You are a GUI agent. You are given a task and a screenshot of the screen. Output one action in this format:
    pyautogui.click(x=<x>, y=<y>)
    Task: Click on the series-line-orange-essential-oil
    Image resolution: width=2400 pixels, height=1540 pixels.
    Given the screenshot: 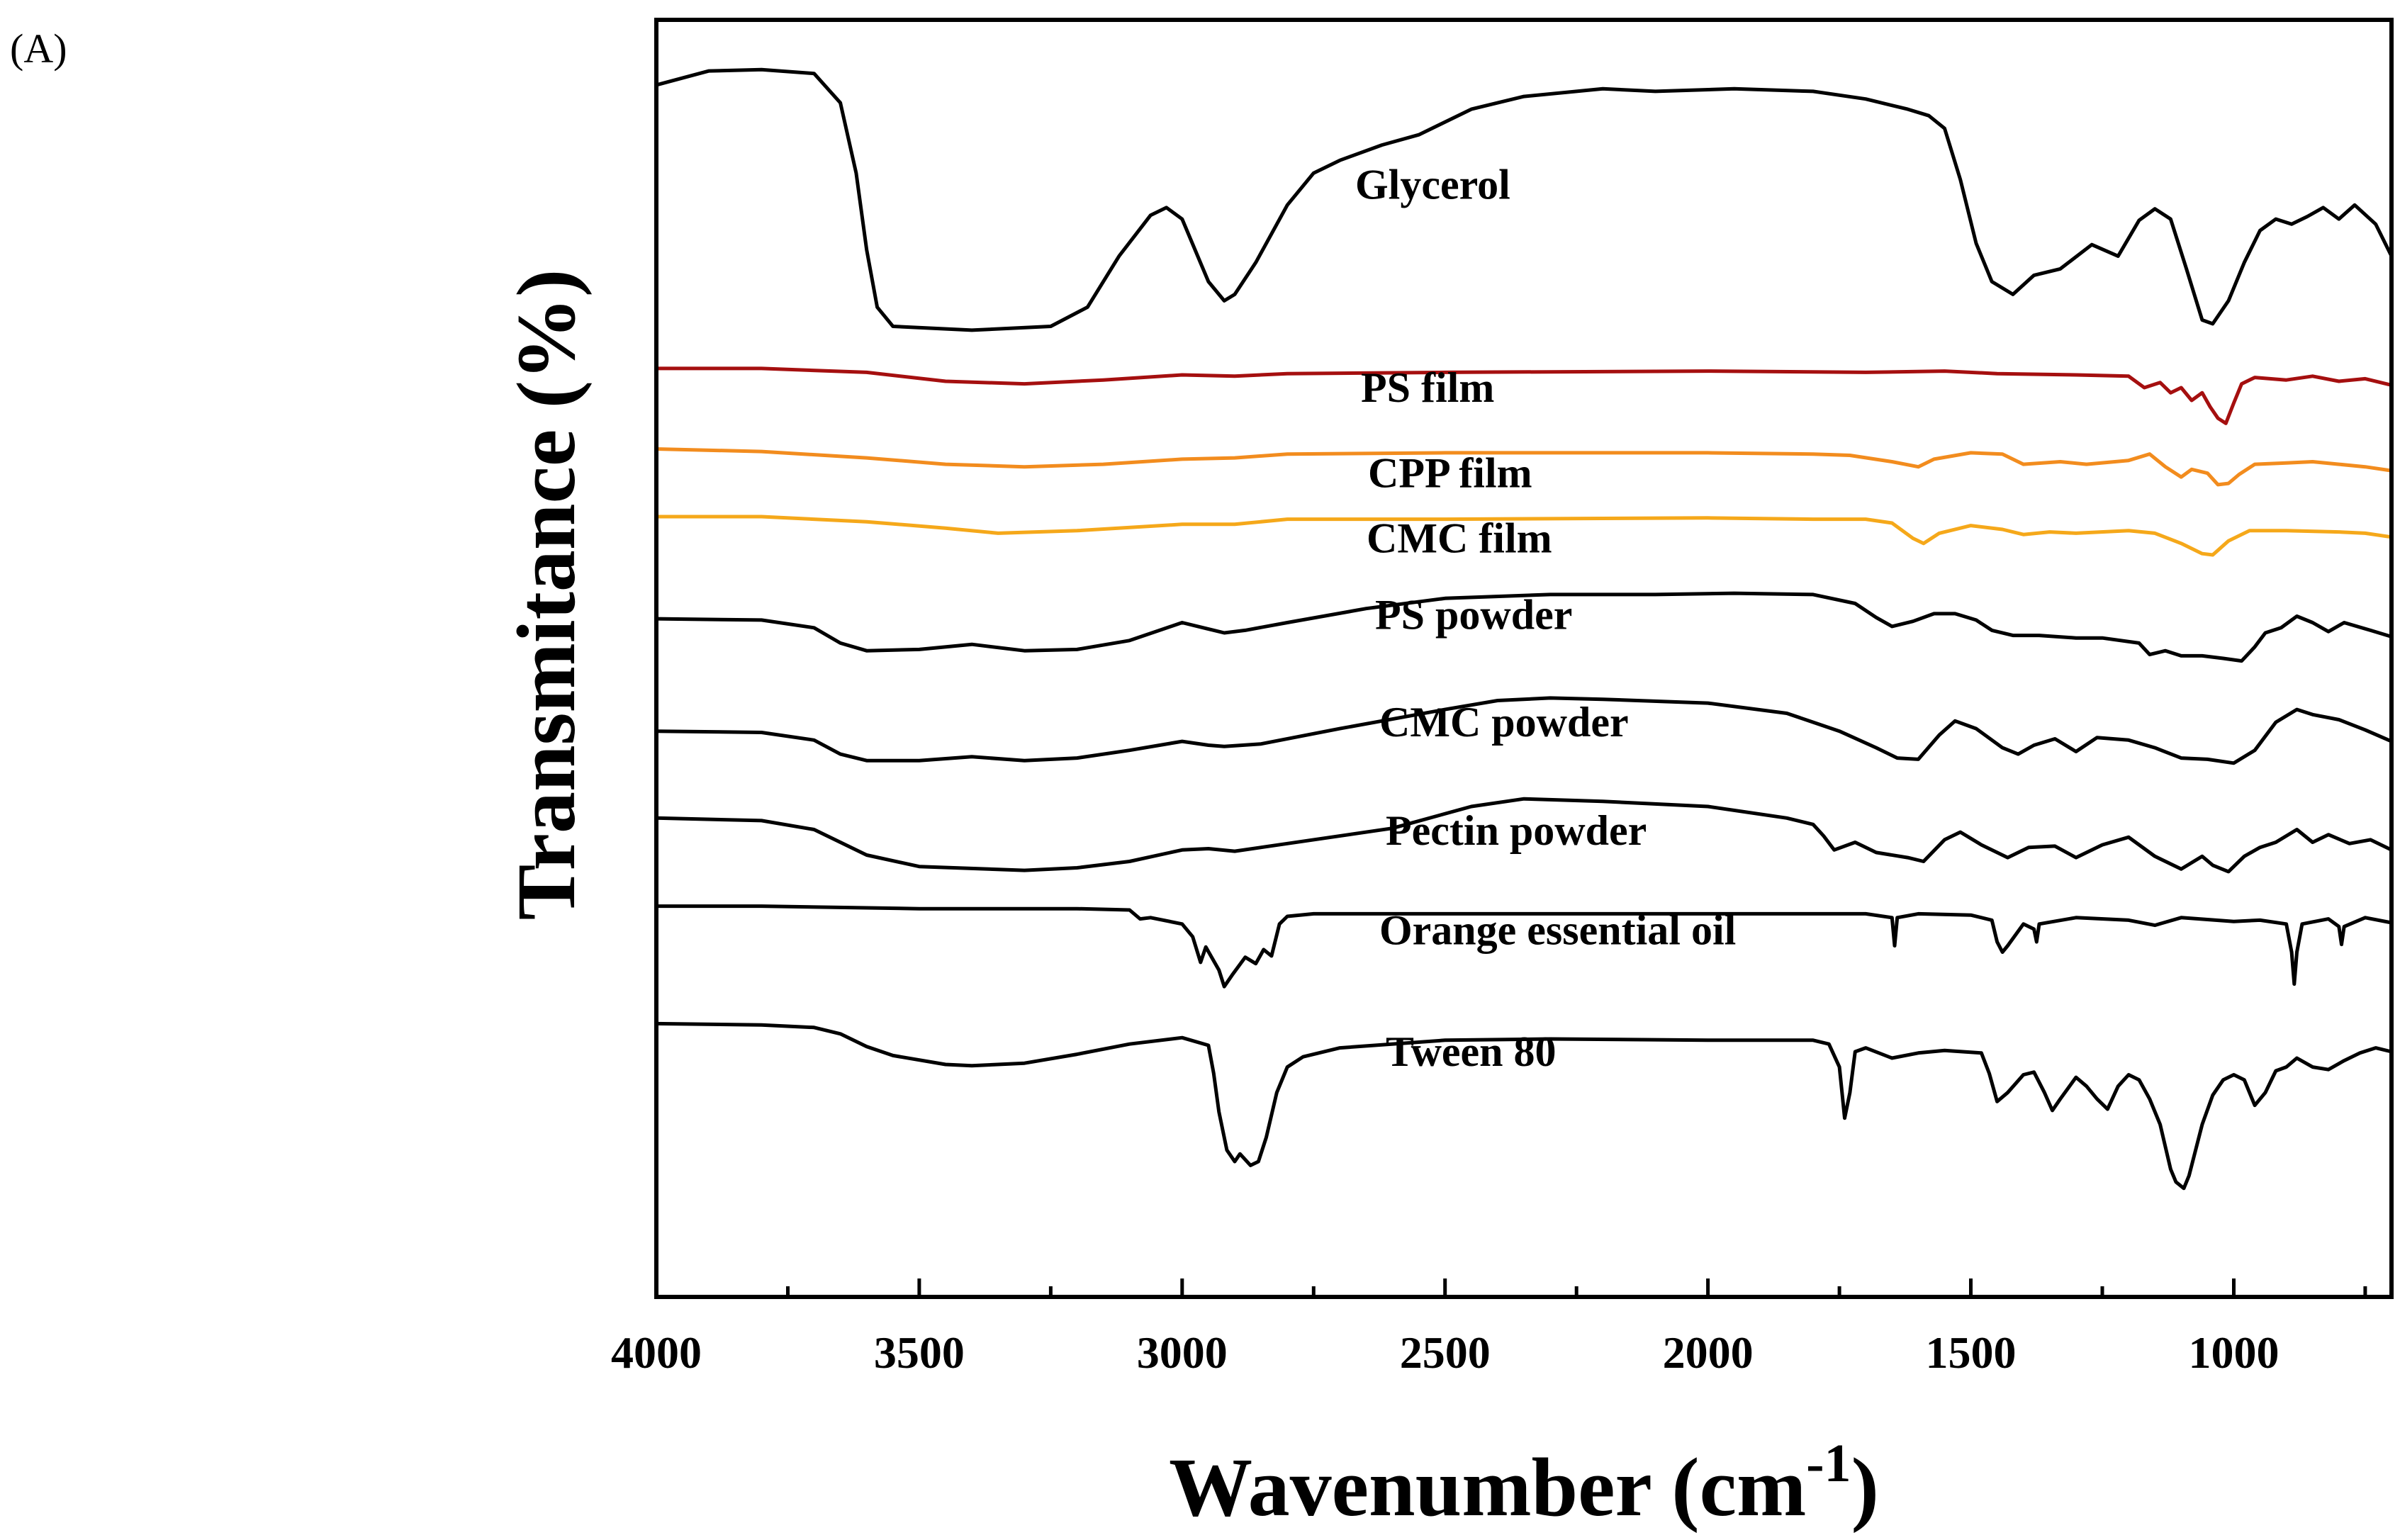 What is the action you would take?
    pyautogui.click(x=1524, y=947)
    